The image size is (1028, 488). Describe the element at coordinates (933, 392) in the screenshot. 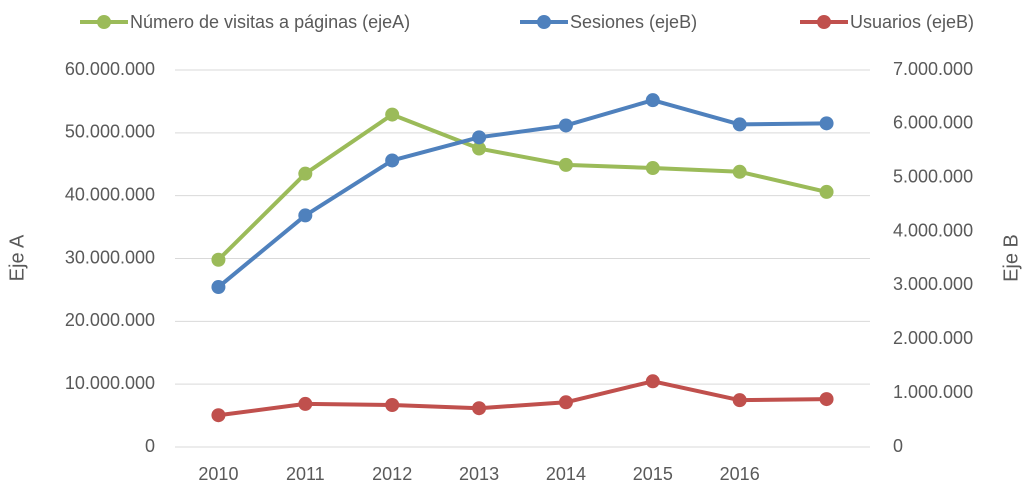

I see `y2-tick-label: 1.000.000` at that location.